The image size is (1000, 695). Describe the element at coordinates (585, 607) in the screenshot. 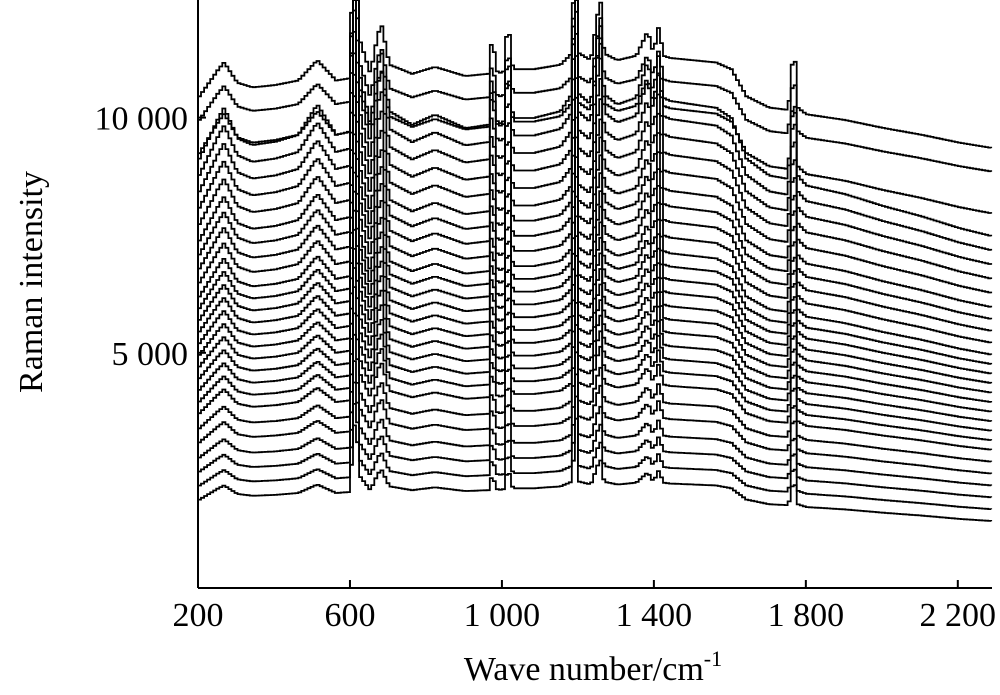

I see `x-axis-ticks: 200 600 1 000 1 400 1 800 2 200` at that location.